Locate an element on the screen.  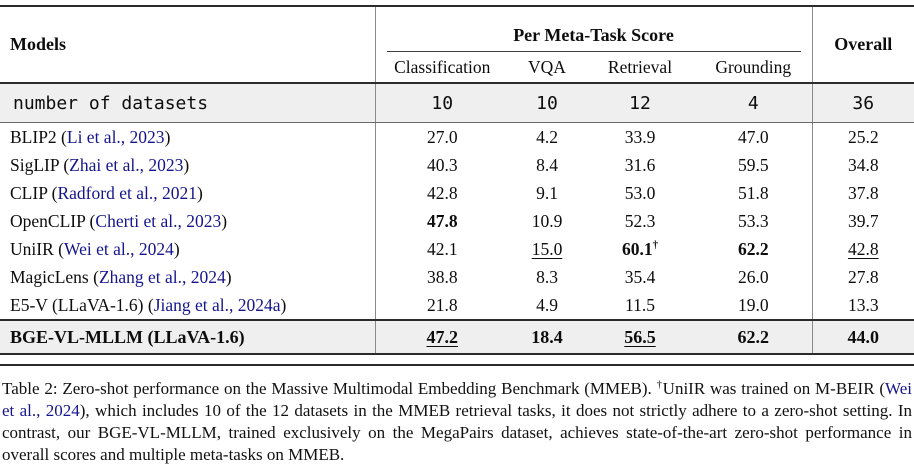
score-cell: 26.0 is located at coordinates (753, 276).